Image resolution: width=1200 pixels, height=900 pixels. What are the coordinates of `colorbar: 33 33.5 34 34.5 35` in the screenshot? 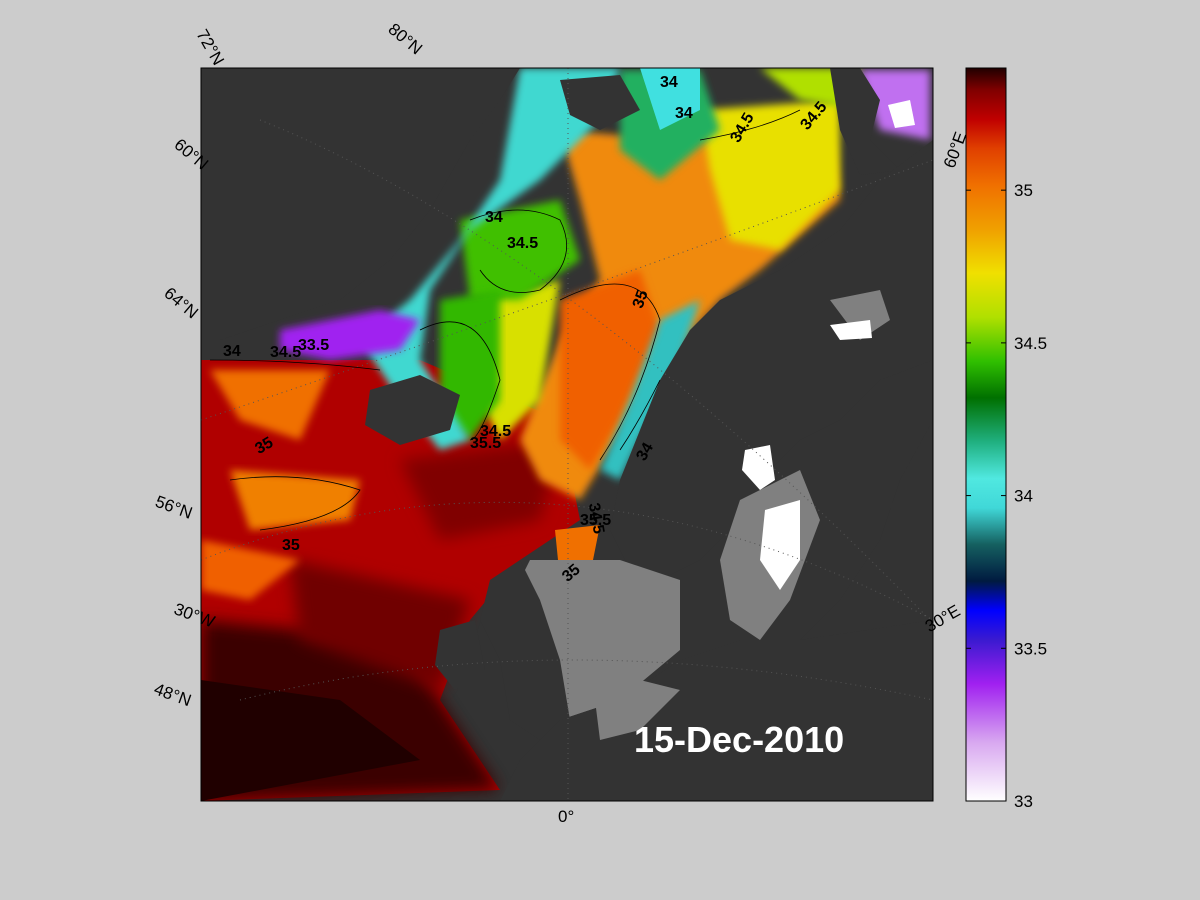 It's located at (1006, 439).